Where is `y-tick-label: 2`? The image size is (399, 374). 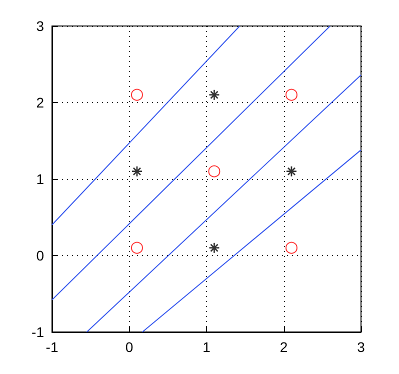
y-tick-label: 2 is located at coordinates (40, 102).